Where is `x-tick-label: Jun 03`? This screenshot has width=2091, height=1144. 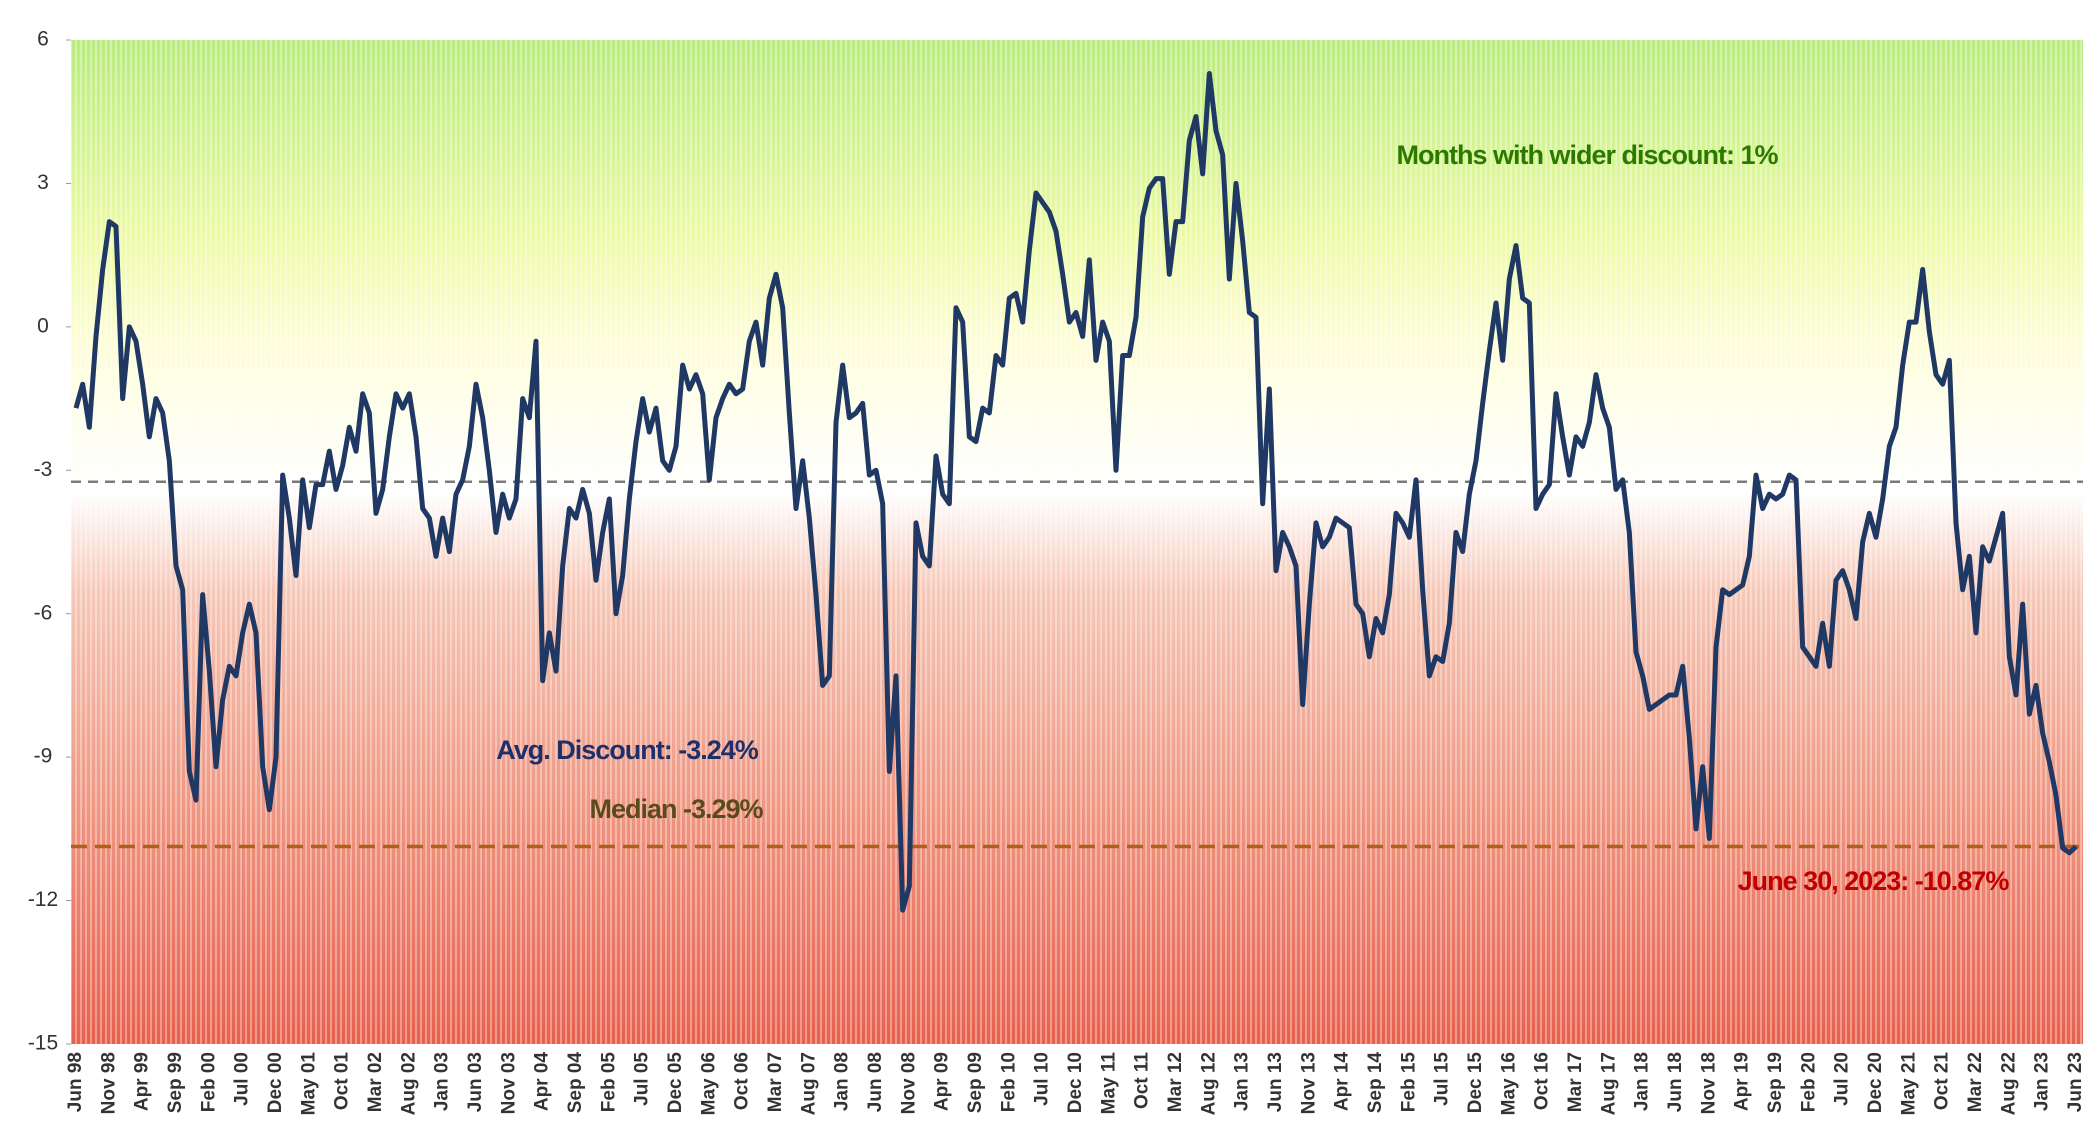 x-tick-label: Jun 03 is located at coordinates (475, 1082).